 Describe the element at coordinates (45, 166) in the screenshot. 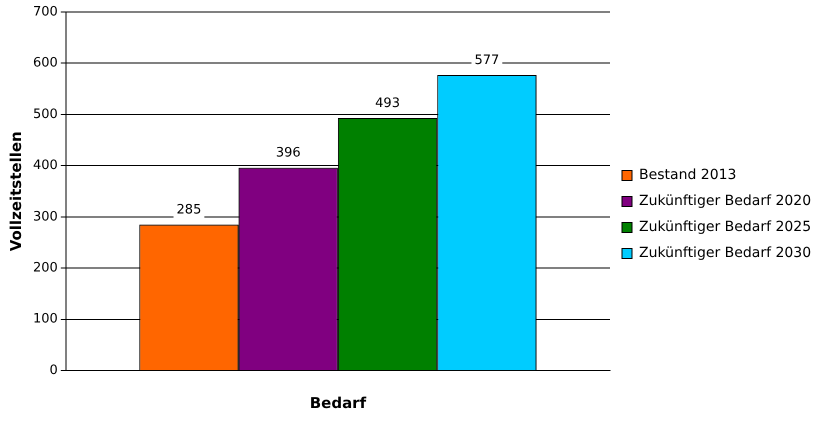

I see `y-tick-label: 400` at that location.